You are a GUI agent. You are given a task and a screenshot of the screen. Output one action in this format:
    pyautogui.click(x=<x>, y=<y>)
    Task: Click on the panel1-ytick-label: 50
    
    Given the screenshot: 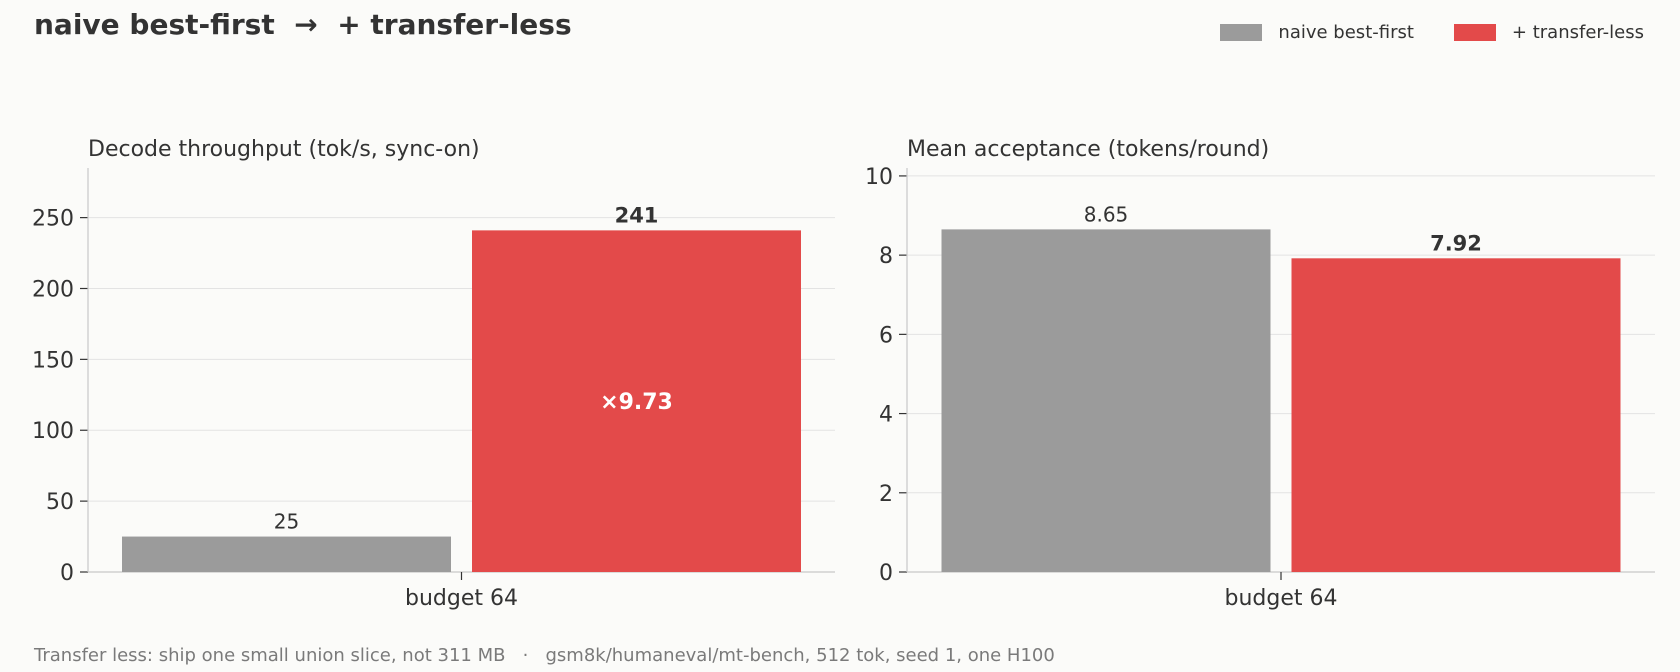 What is the action you would take?
    pyautogui.click(x=60, y=502)
    